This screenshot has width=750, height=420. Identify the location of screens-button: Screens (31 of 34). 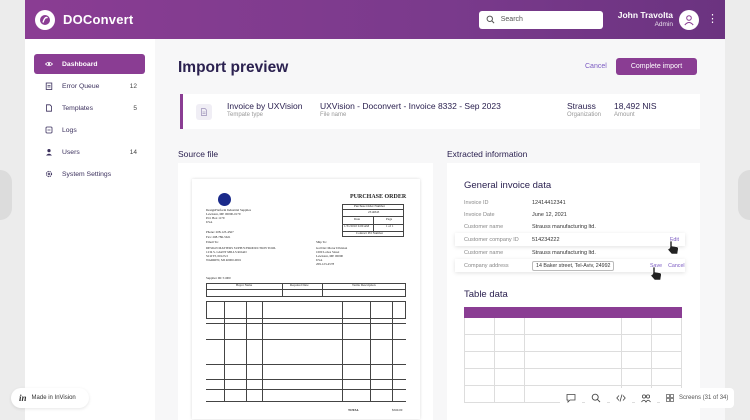
(697, 398).